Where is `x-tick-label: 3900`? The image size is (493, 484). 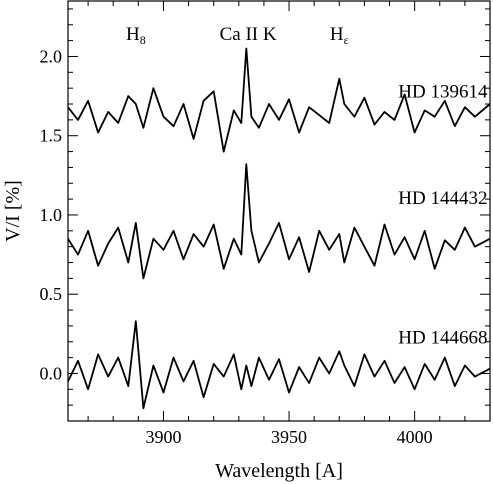
x-tick-label: 3900 is located at coordinates (163, 437).